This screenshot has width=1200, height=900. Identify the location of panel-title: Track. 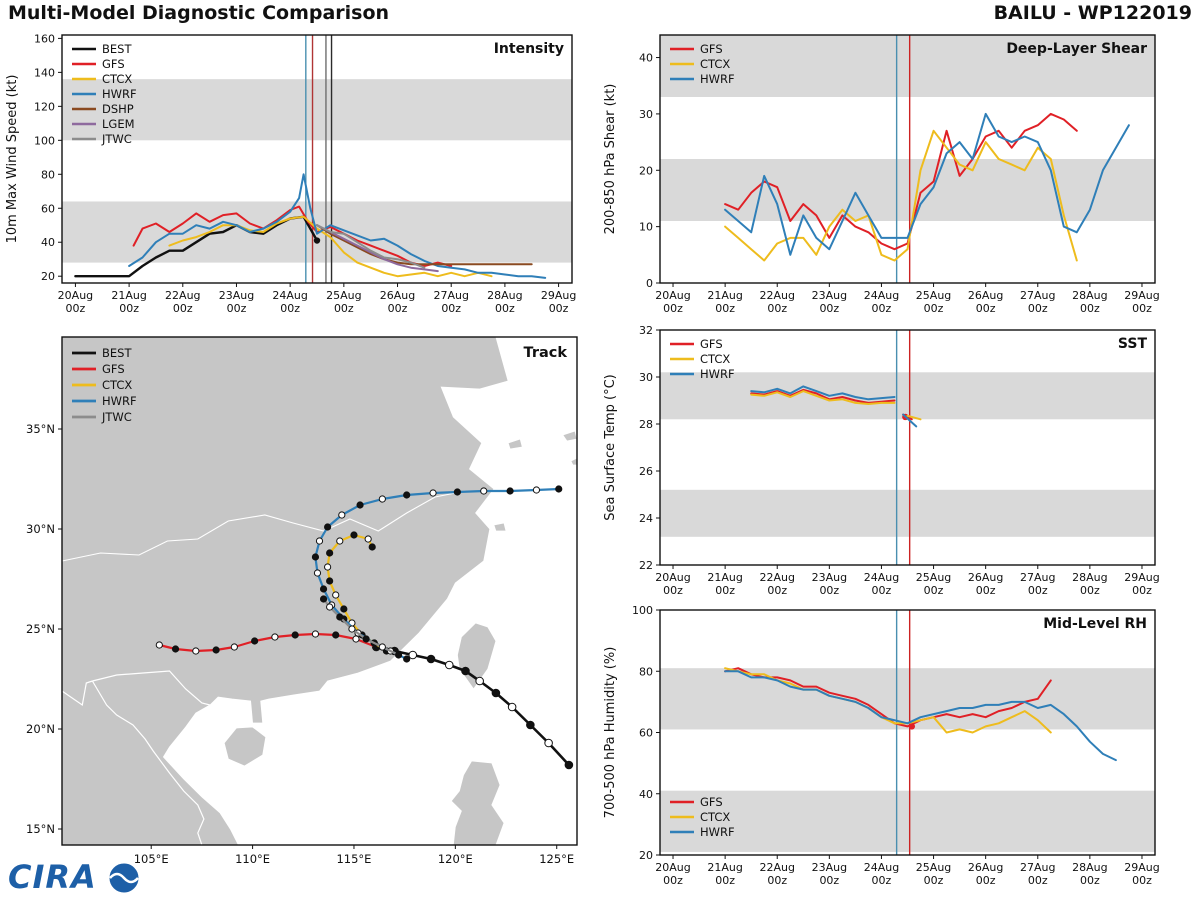
(546, 353).